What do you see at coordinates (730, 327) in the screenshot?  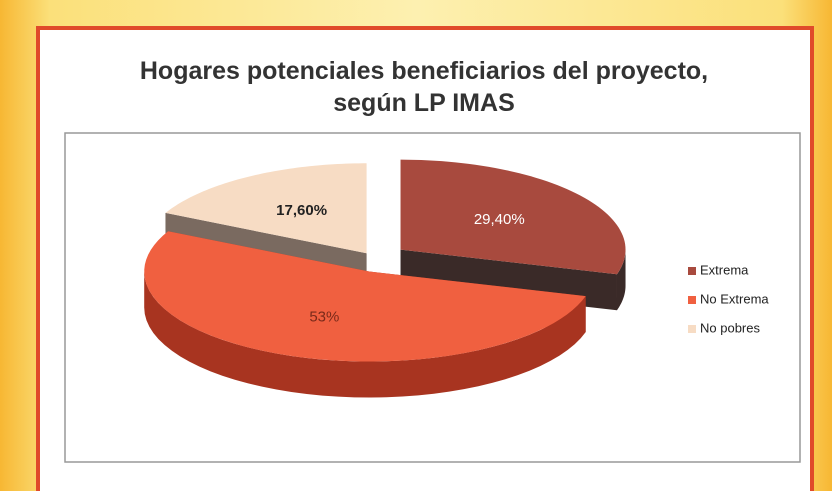 I see `legend-label: No pobres` at bounding box center [730, 327].